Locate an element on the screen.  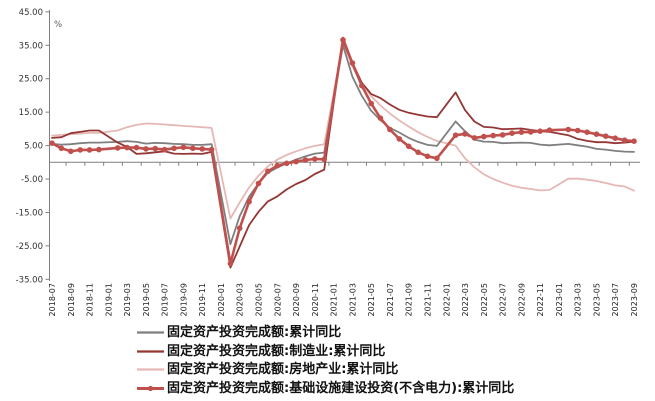
legend-swatch-infrastructure is located at coordinates (150, 388).